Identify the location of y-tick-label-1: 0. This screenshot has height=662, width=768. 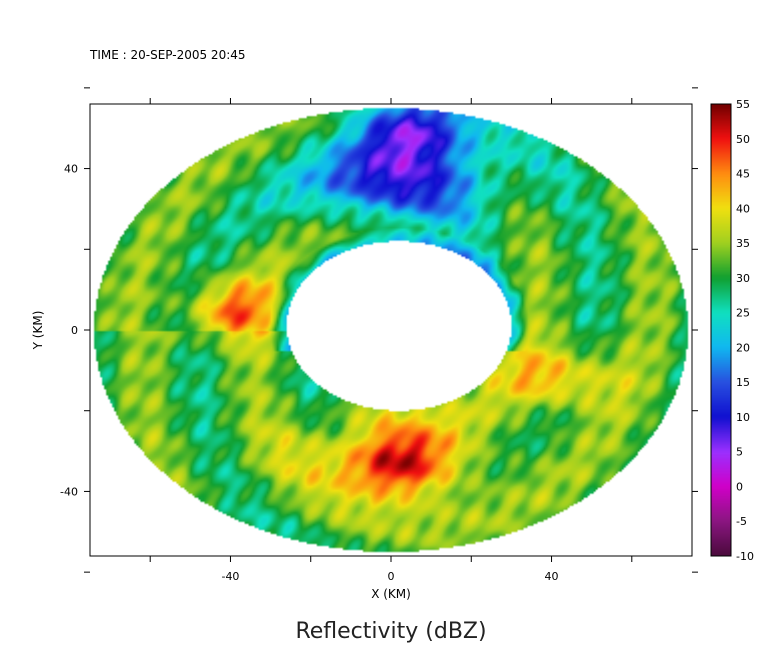
(74, 330).